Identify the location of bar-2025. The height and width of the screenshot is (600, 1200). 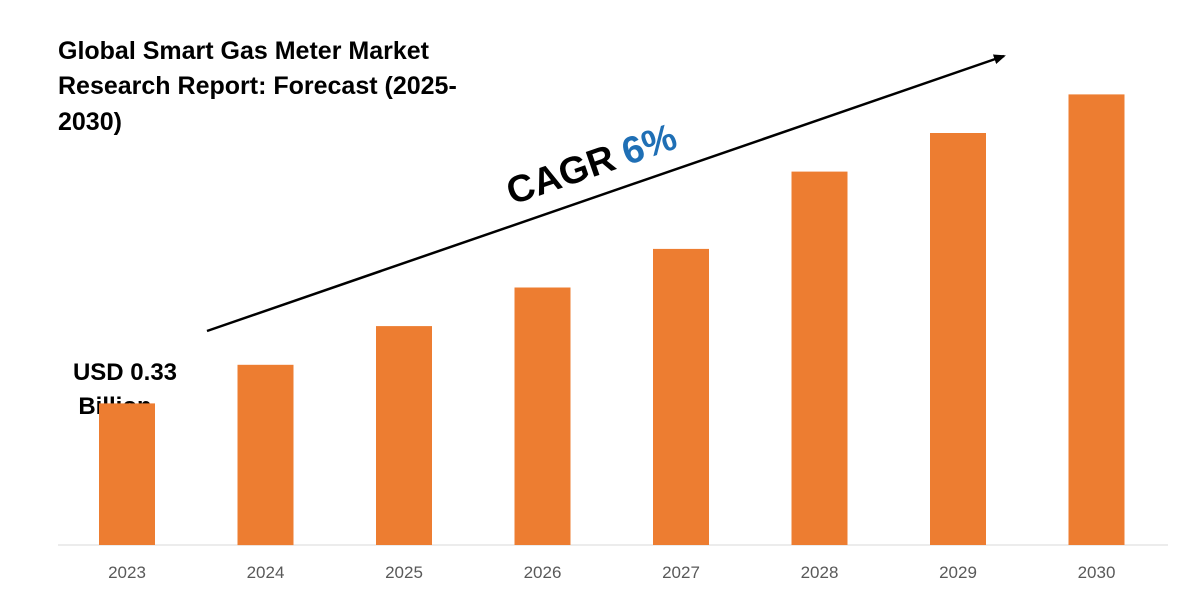
(404, 435).